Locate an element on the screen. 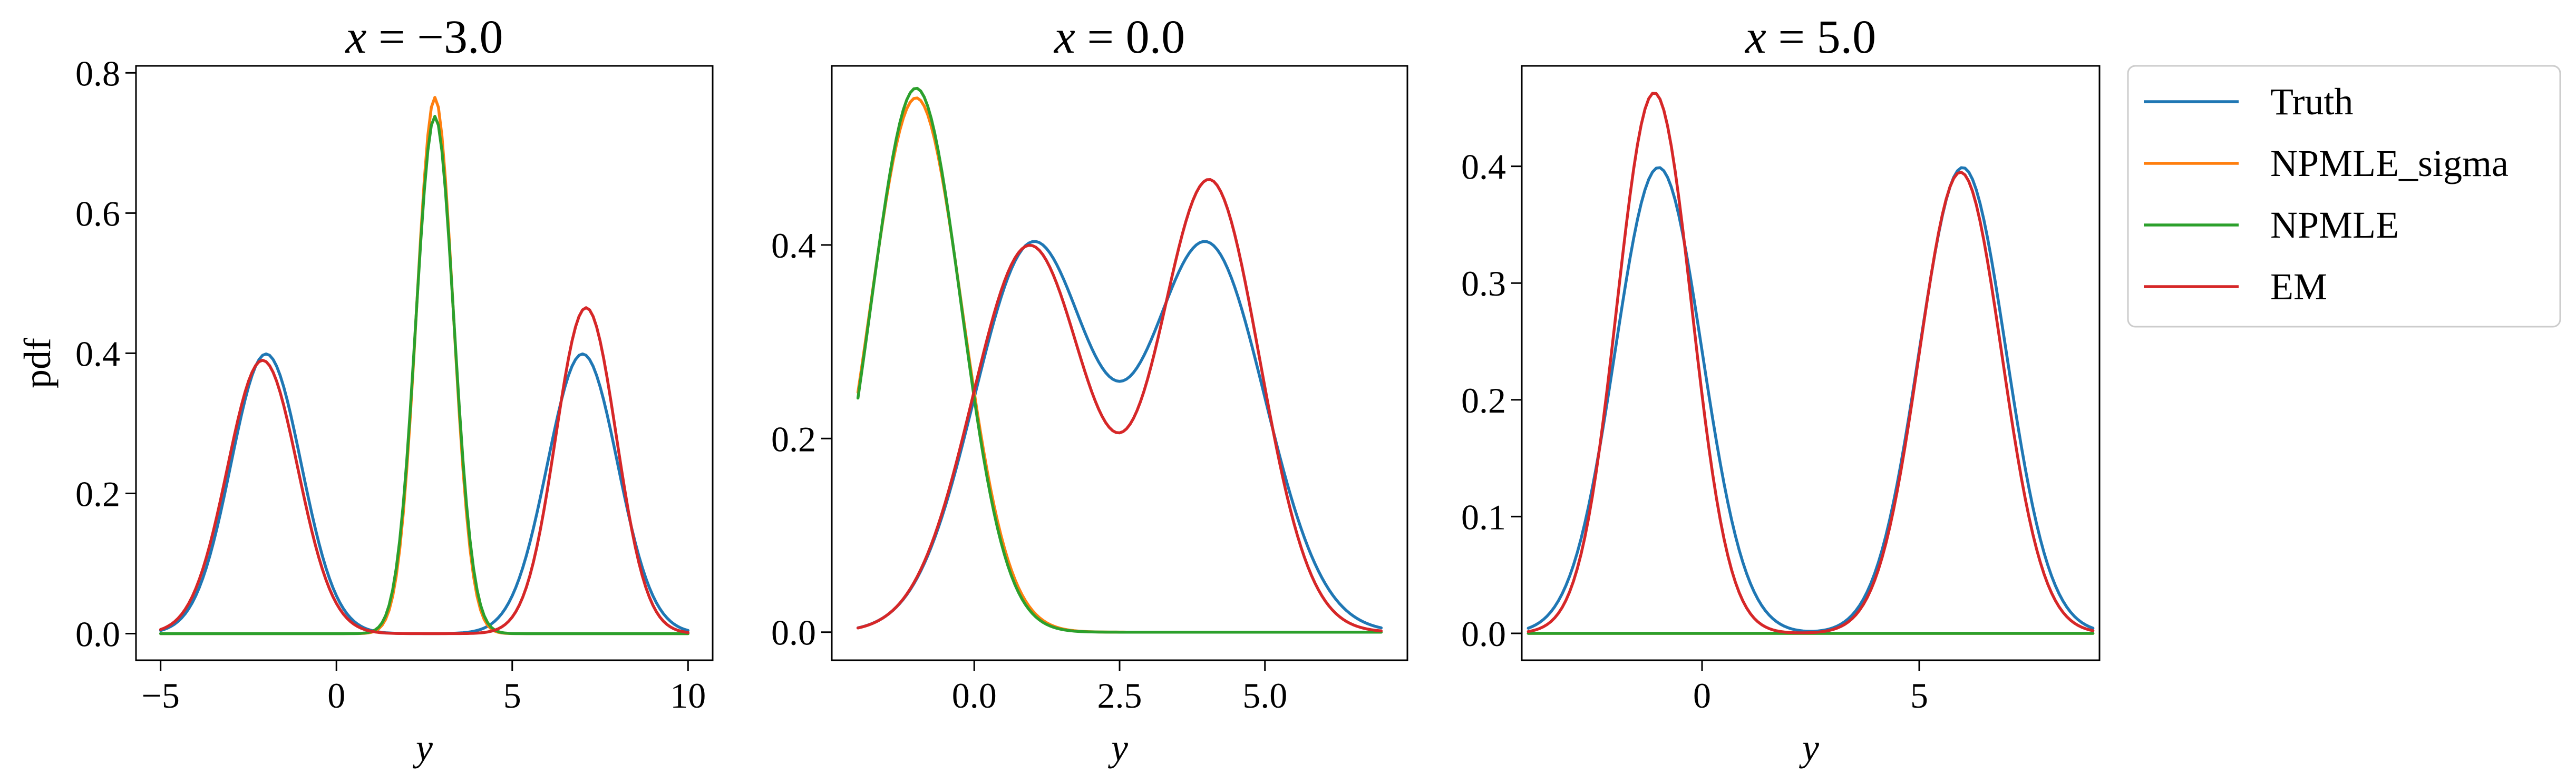  legend-box is located at coordinates (2344, 196).